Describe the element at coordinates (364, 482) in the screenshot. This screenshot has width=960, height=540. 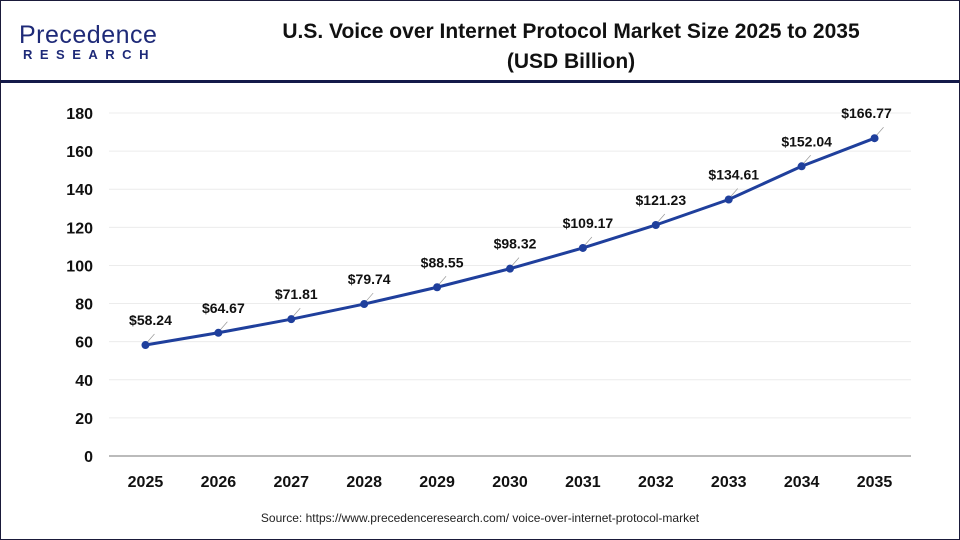
I see `x-tick-label: 2028` at that location.